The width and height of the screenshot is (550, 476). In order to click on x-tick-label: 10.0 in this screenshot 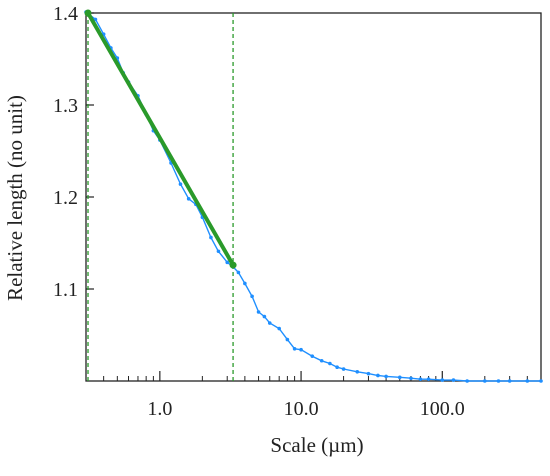, I will do `click(301, 409)`.